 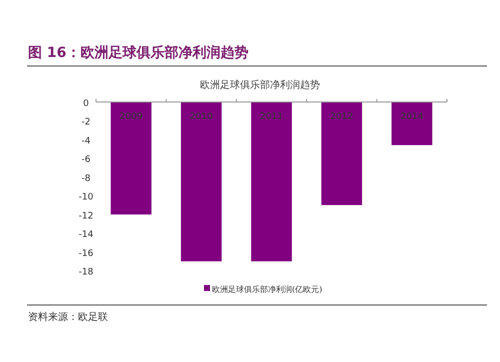 What do you see at coordinates (86, 141) in the screenshot?
I see `y-tick-label: -4` at bounding box center [86, 141].